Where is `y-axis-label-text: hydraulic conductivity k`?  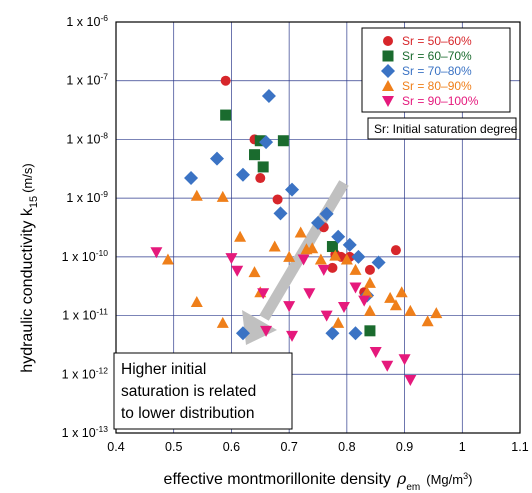 y-axis-label-text: hydraulic conductivity k is located at coordinates (27, 290).